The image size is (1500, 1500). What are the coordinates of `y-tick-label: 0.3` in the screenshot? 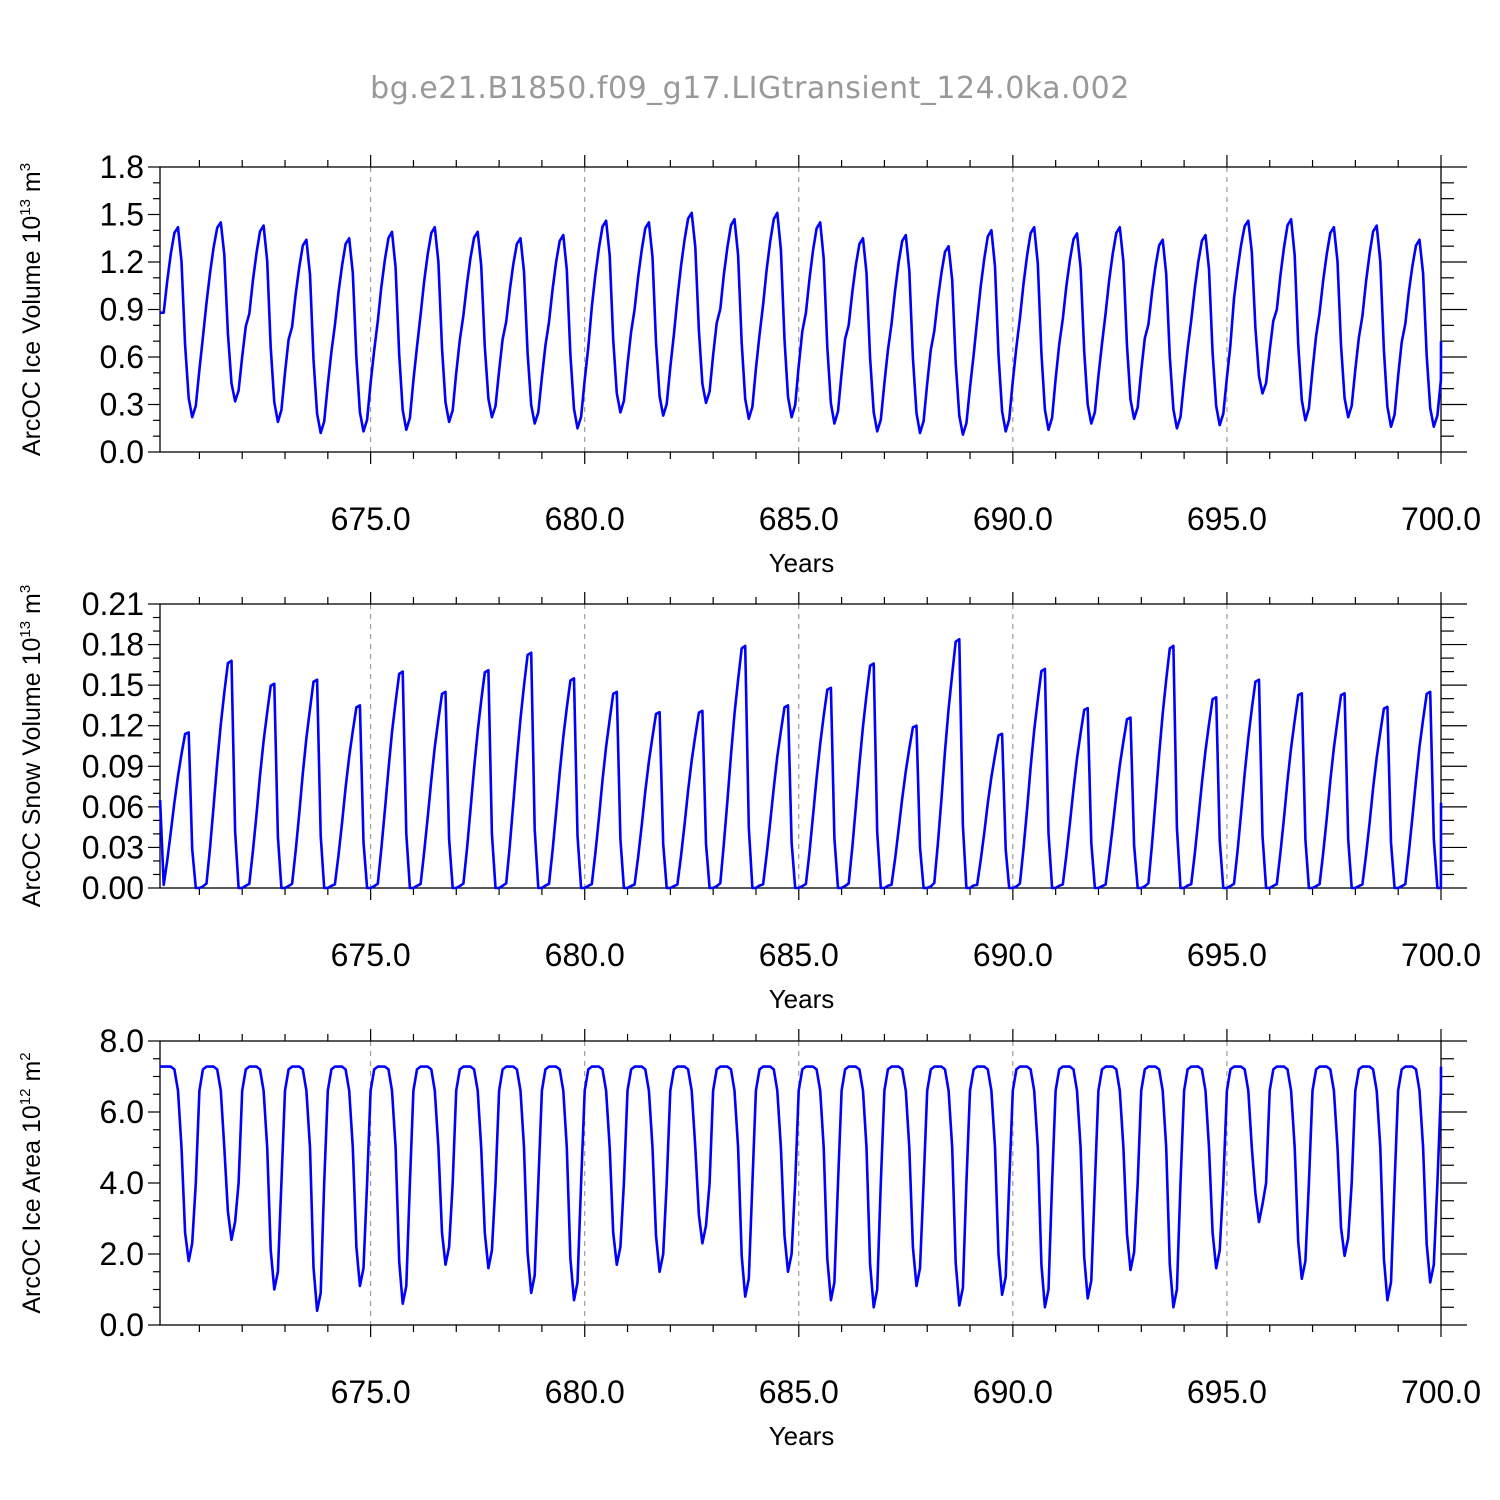 It's located at (122, 405).